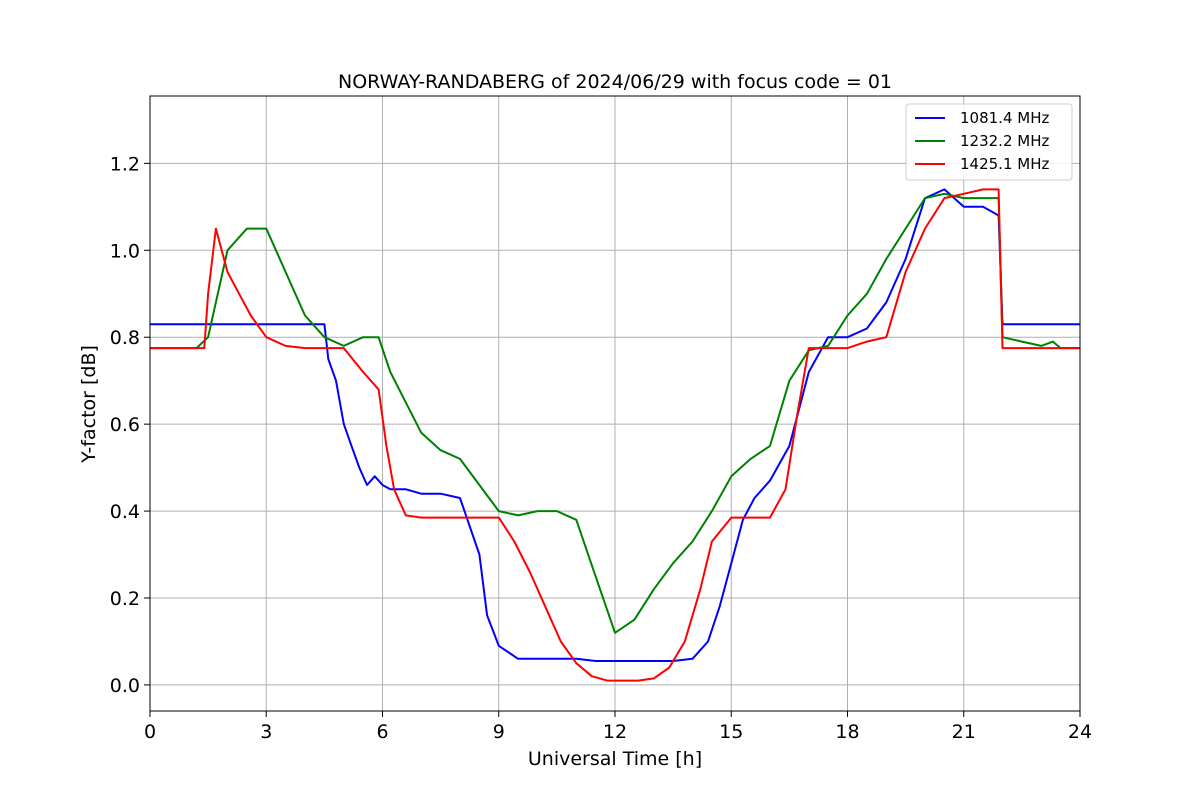 The image size is (1200, 800). I want to click on x-tick-label: 12, so click(615, 732).